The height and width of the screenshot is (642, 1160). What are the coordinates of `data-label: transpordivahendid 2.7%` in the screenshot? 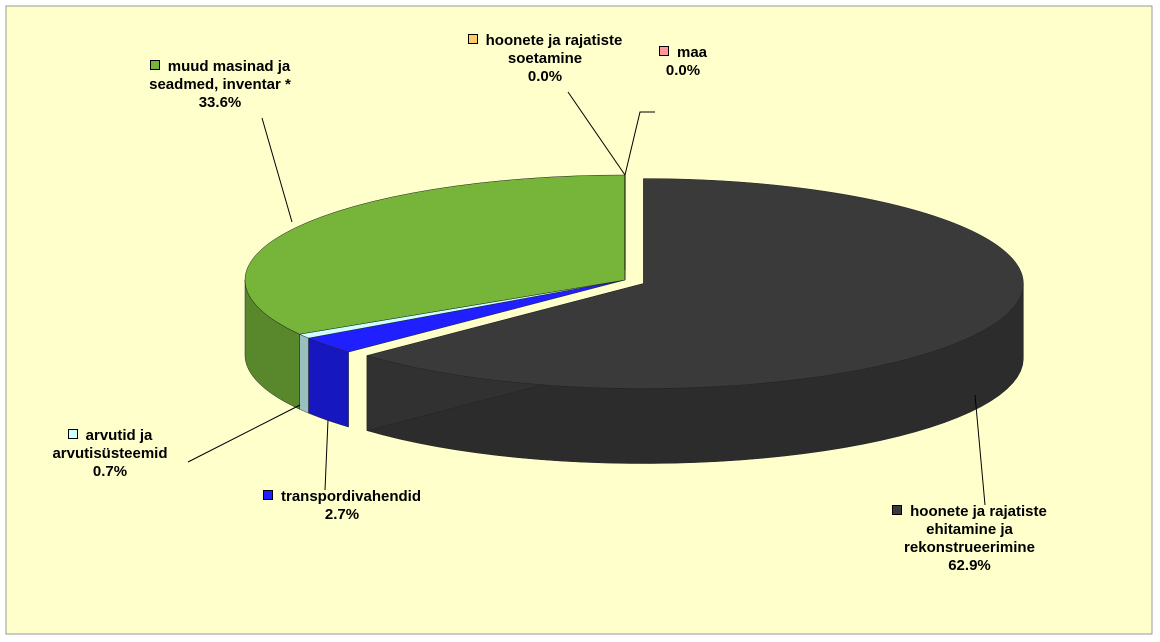 It's located at (342, 506).